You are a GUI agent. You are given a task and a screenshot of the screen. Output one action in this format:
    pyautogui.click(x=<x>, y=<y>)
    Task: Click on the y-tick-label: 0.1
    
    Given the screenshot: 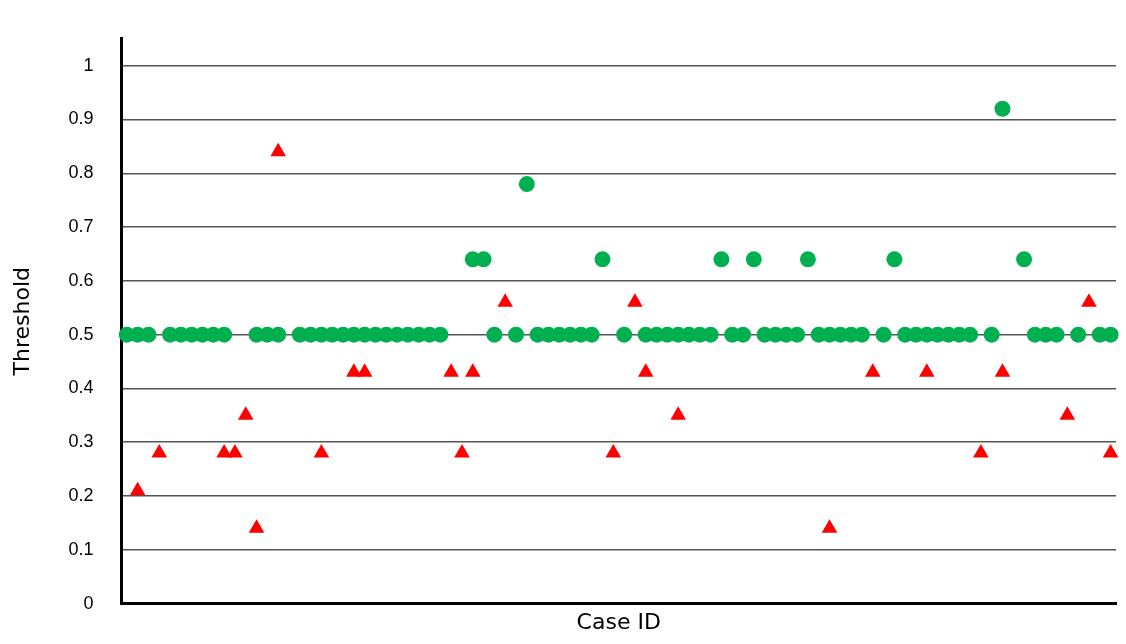 What is the action you would take?
    pyautogui.click(x=81, y=548)
    